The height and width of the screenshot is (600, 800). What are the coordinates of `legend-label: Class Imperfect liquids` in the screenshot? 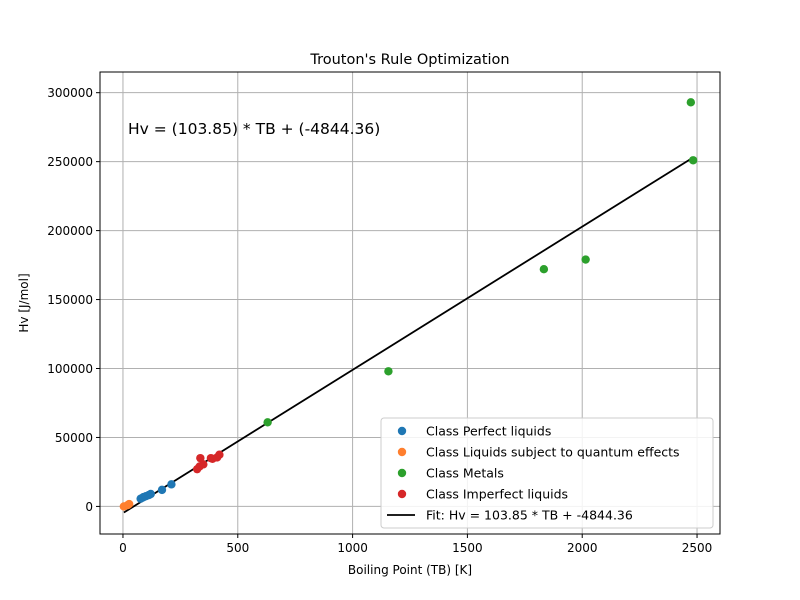 It's located at (497, 494).